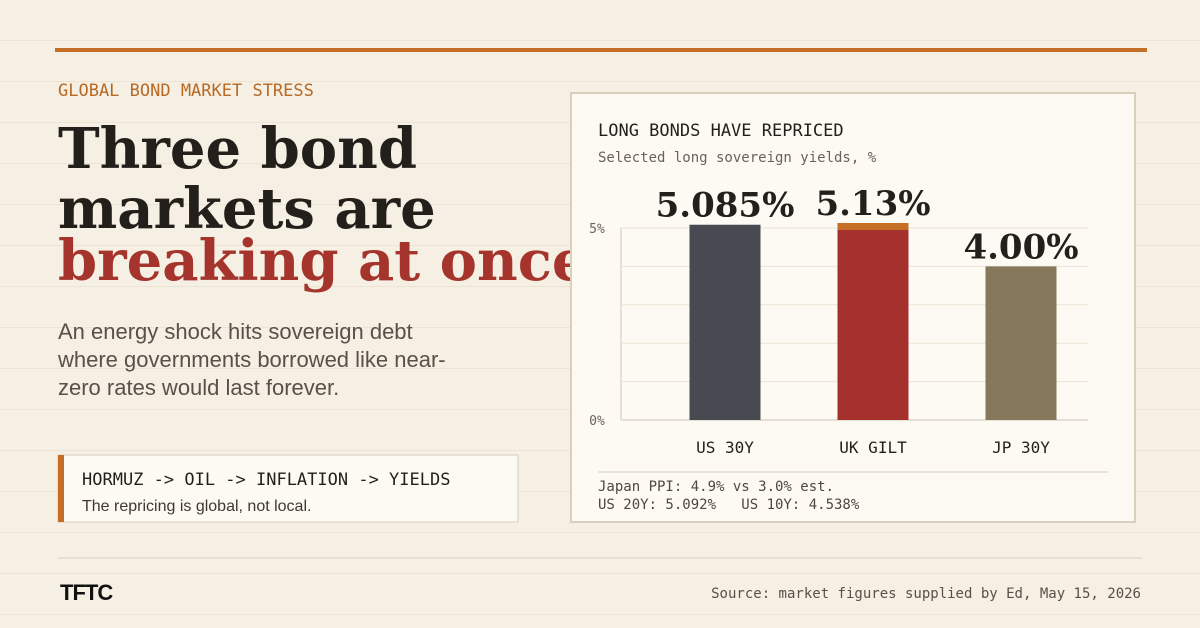  Describe the element at coordinates (601, 50) in the screenshot. I see `top-rule` at that location.